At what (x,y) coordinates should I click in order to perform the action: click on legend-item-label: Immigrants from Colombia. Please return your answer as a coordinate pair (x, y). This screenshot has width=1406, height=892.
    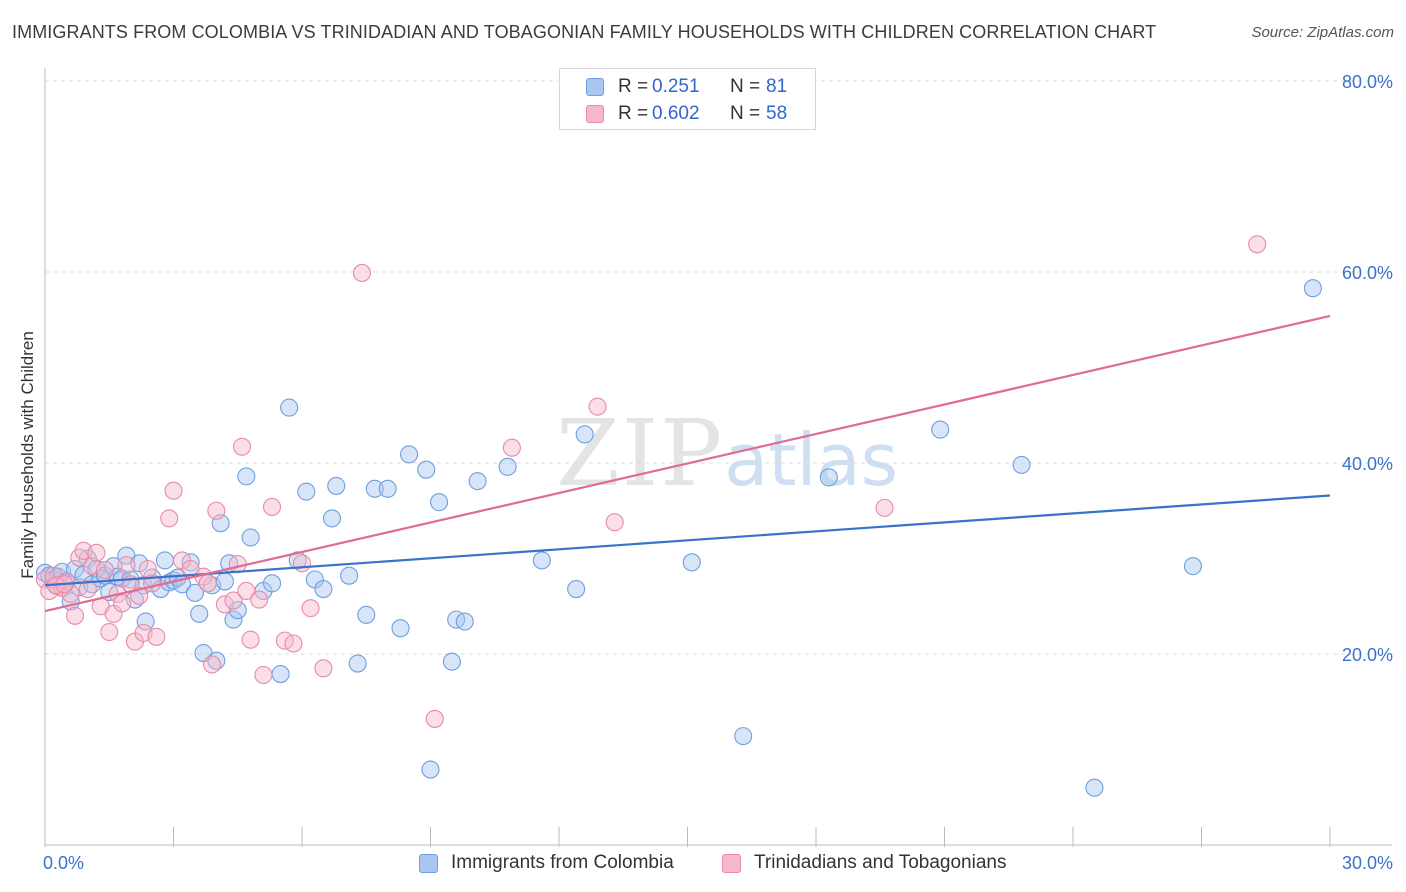
    Looking at the image, I should click on (562, 862).